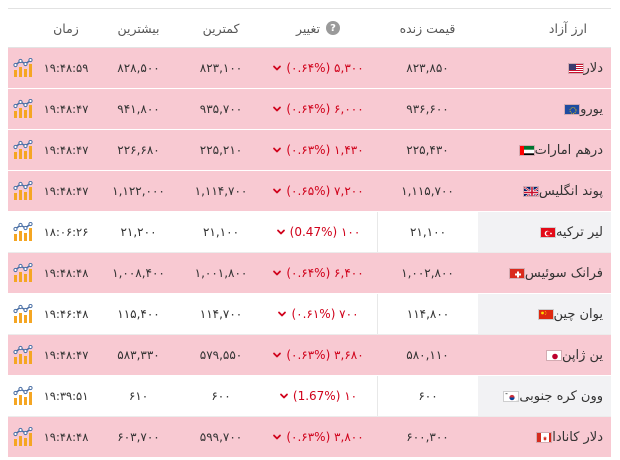  I want to click on live-price: ۱,۰۰۲,۸۰۰, so click(427, 273).